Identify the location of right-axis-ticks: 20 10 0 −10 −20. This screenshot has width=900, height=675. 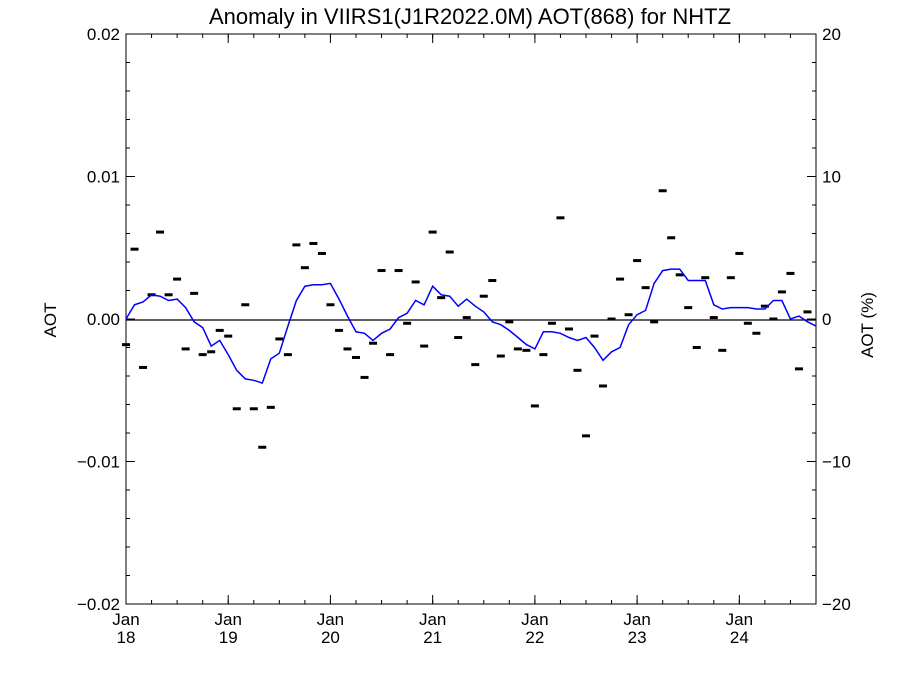
(829, 319).